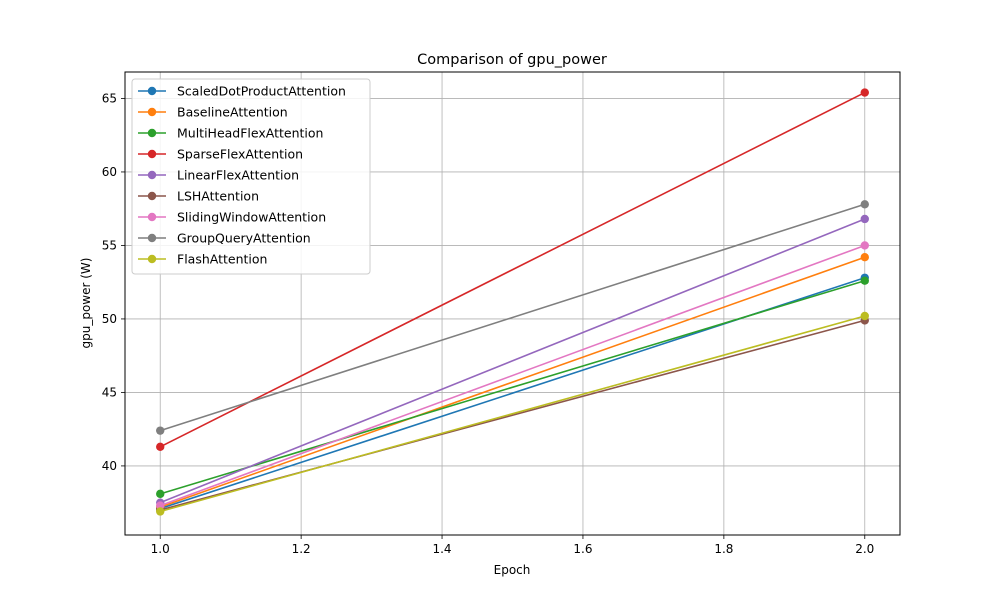  Describe the element at coordinates (222, 259) in the screenshot. I see `legend-label: FlashAttention` at that location.